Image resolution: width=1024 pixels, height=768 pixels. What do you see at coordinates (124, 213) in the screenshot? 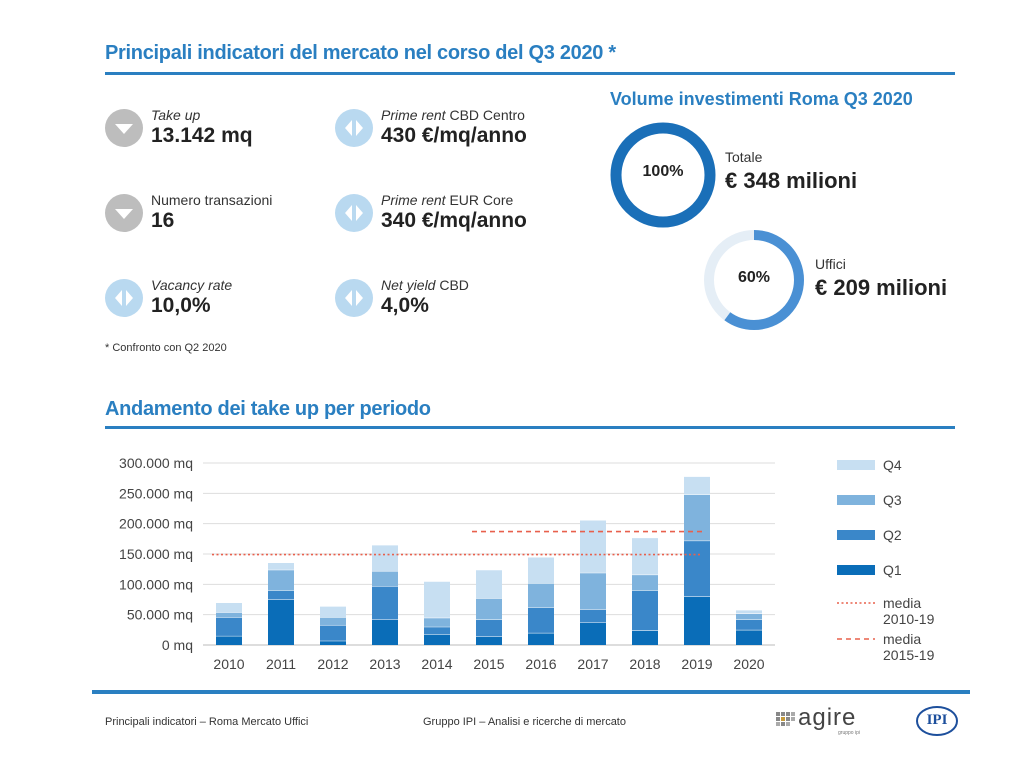
I see `trend-down-icon` at bounding box center [124, 213].